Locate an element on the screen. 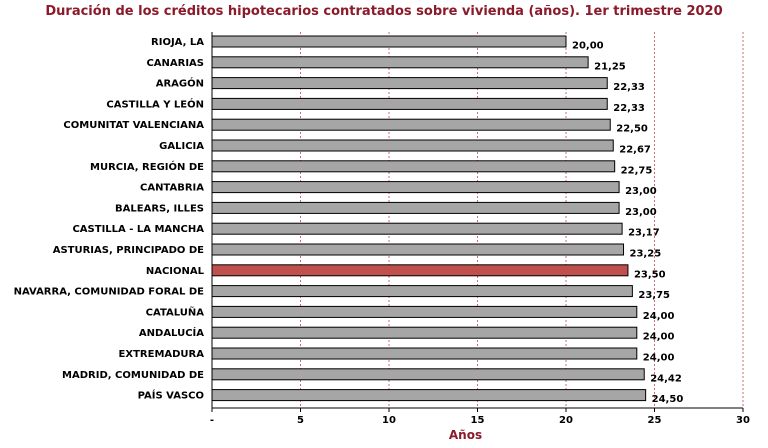  category-label: MURCIA, REGIÓN DE is located at coordinates (147, 166).